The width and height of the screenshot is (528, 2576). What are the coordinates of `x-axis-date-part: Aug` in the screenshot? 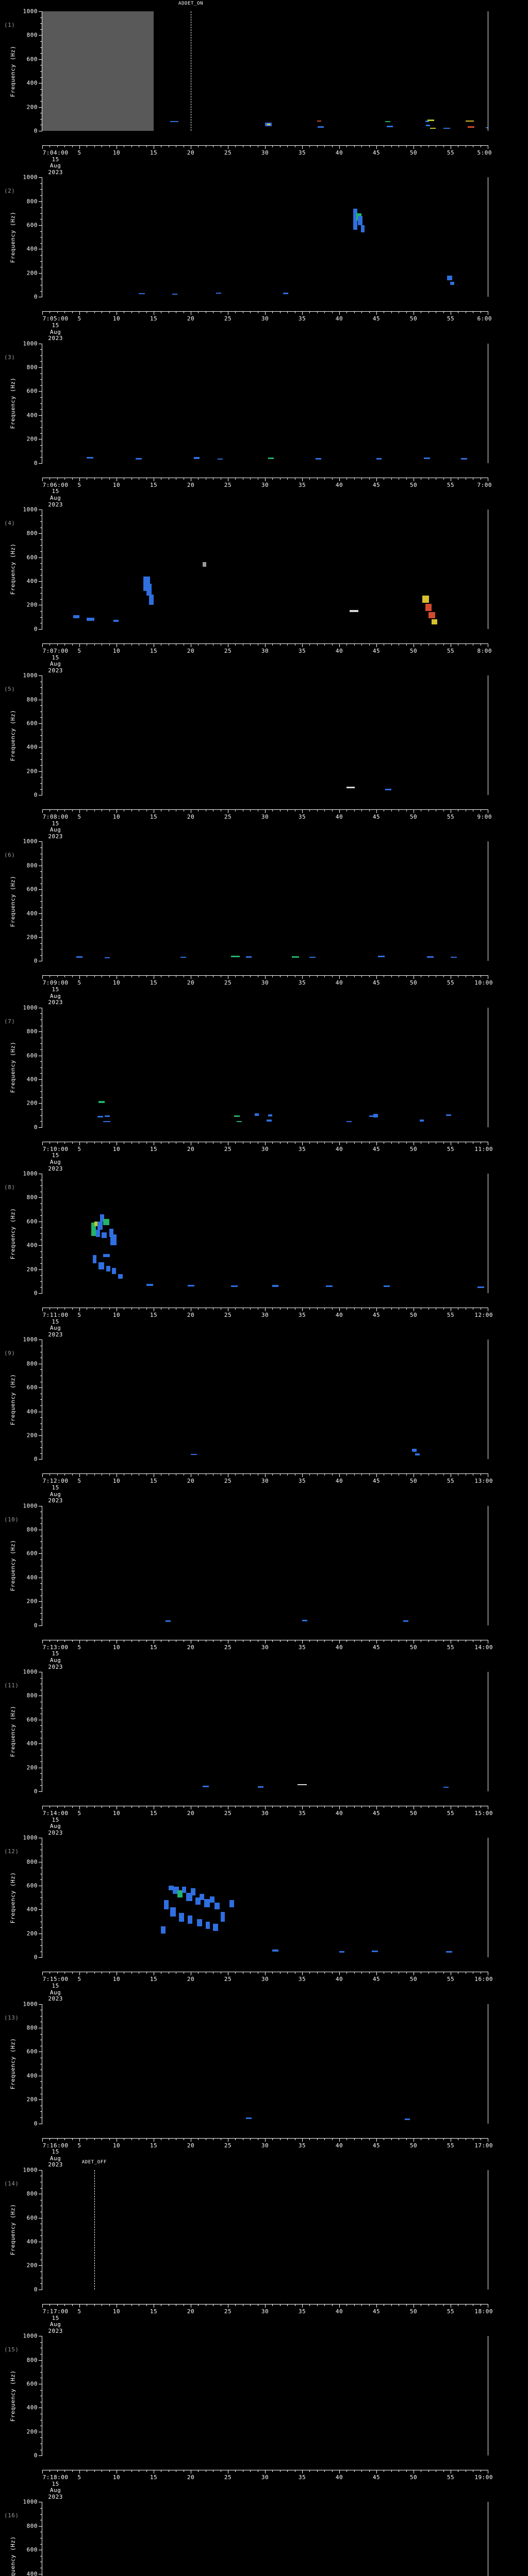 It's located at (55, 1992).